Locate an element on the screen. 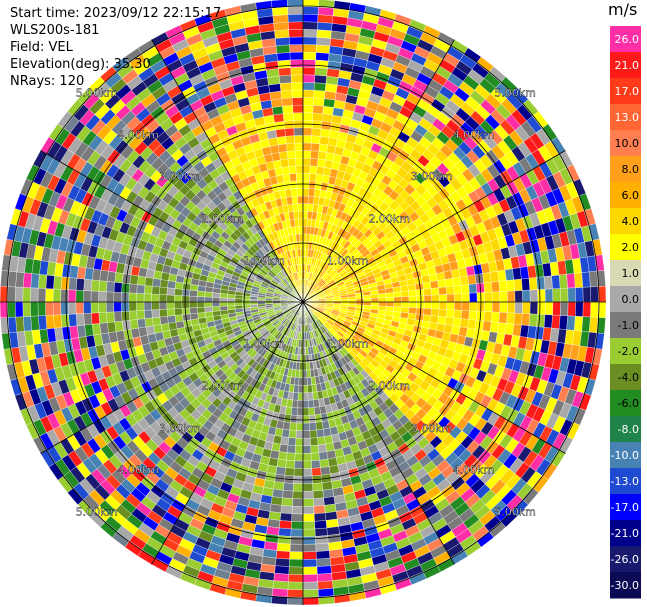 This screenshot has height=607, width=647. colorbar-tick-label: -13.0 is located at coordinates (625, 481).